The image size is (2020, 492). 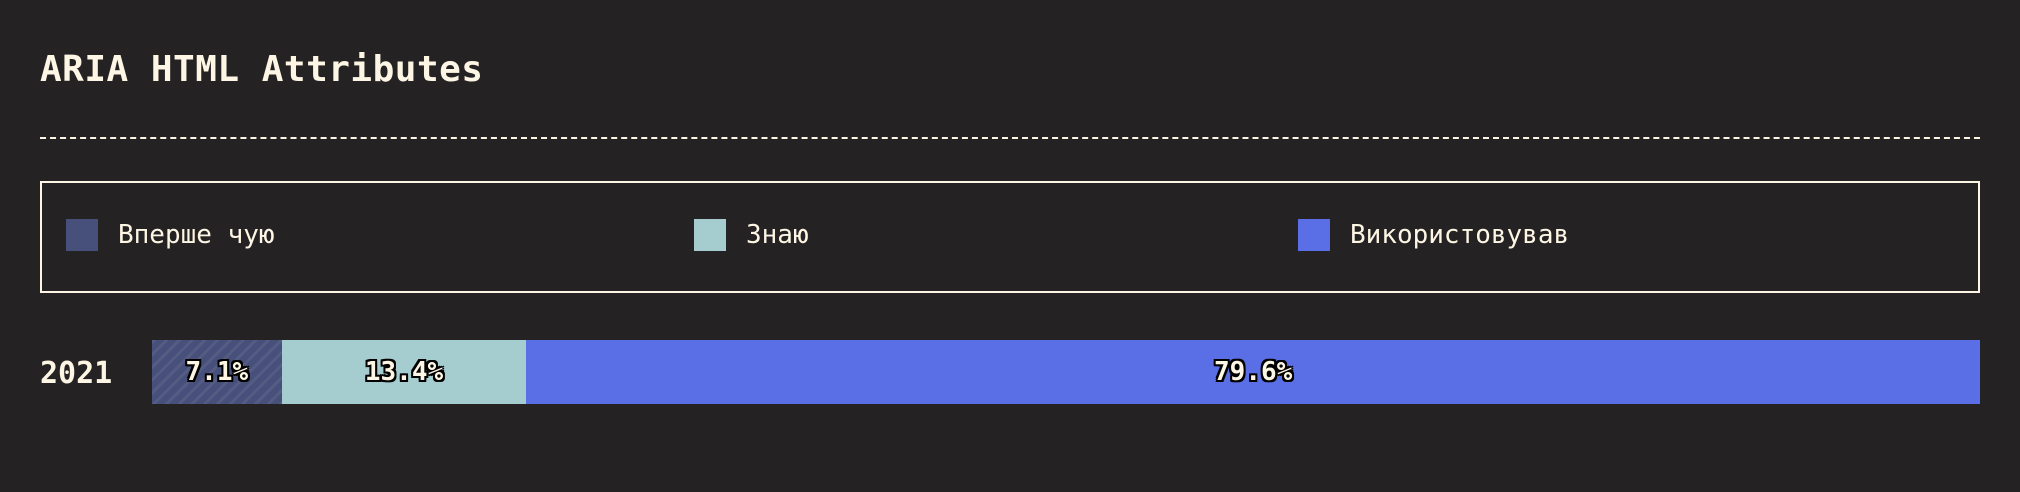 I want to click on legend-label-heard: Вперше чую, so click(x=196, y=235).